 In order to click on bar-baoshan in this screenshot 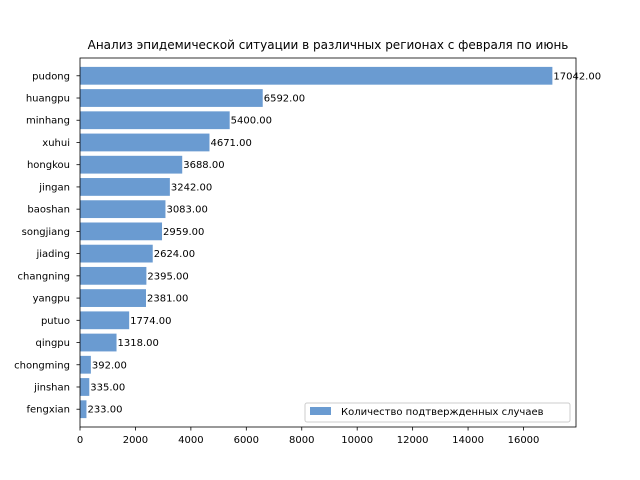, I will do `click(123, 209)`.